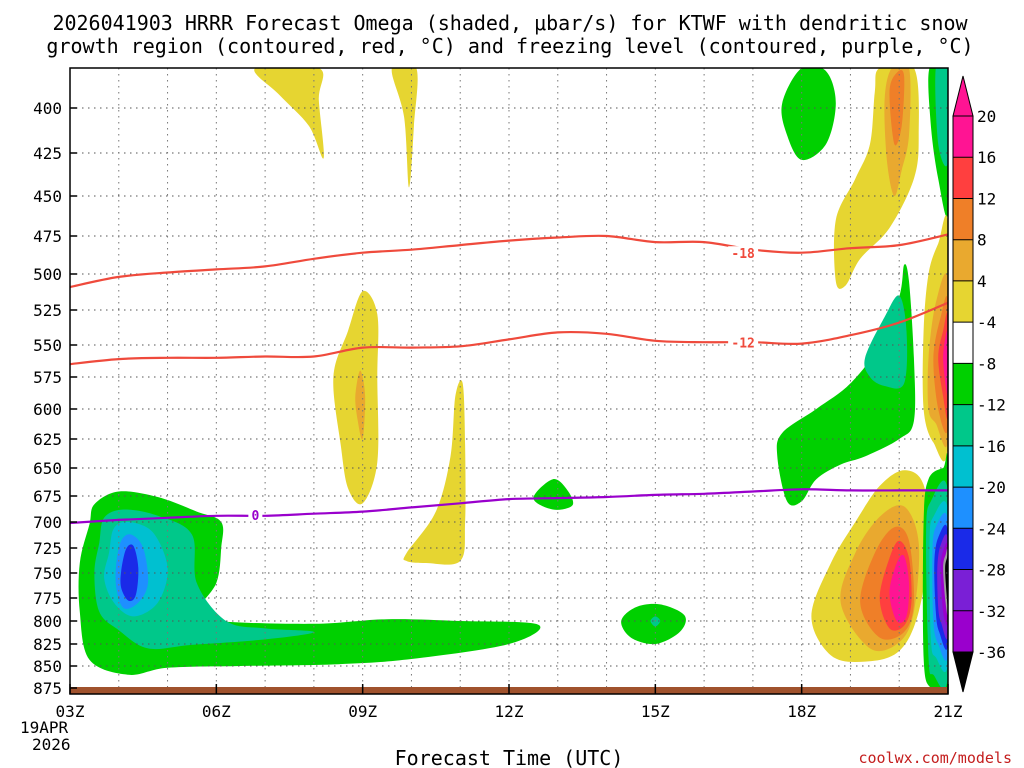  Describe the element at coordinates (991, 446) in the screenshot. I see `colorbar-label--16: -16` at that location.